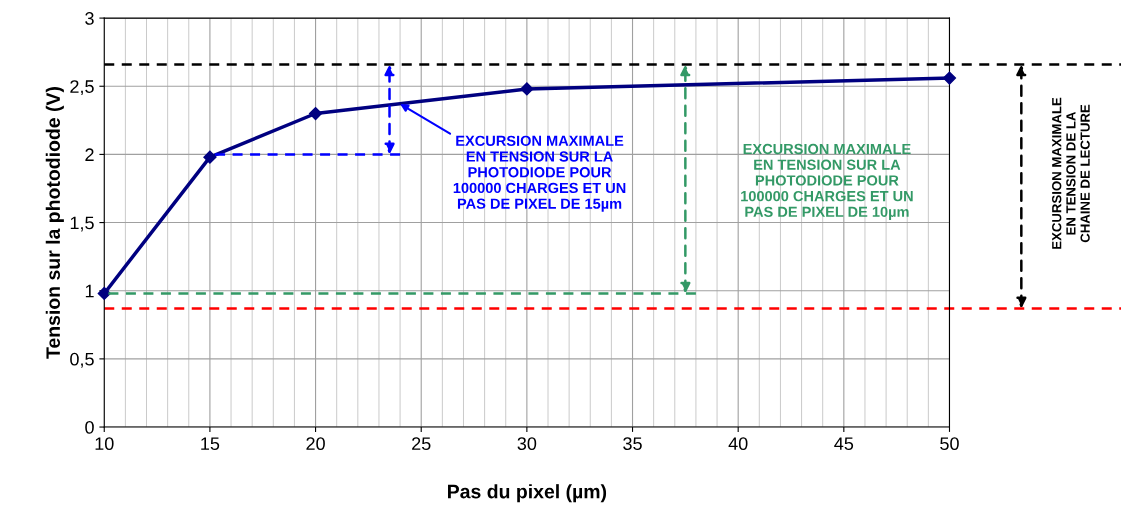  What do you see at coordinates (54, 223) in the screenshot?
I see `y-axis-title: Tension sur la photodiode (V)` at bounding box center [54, 223].